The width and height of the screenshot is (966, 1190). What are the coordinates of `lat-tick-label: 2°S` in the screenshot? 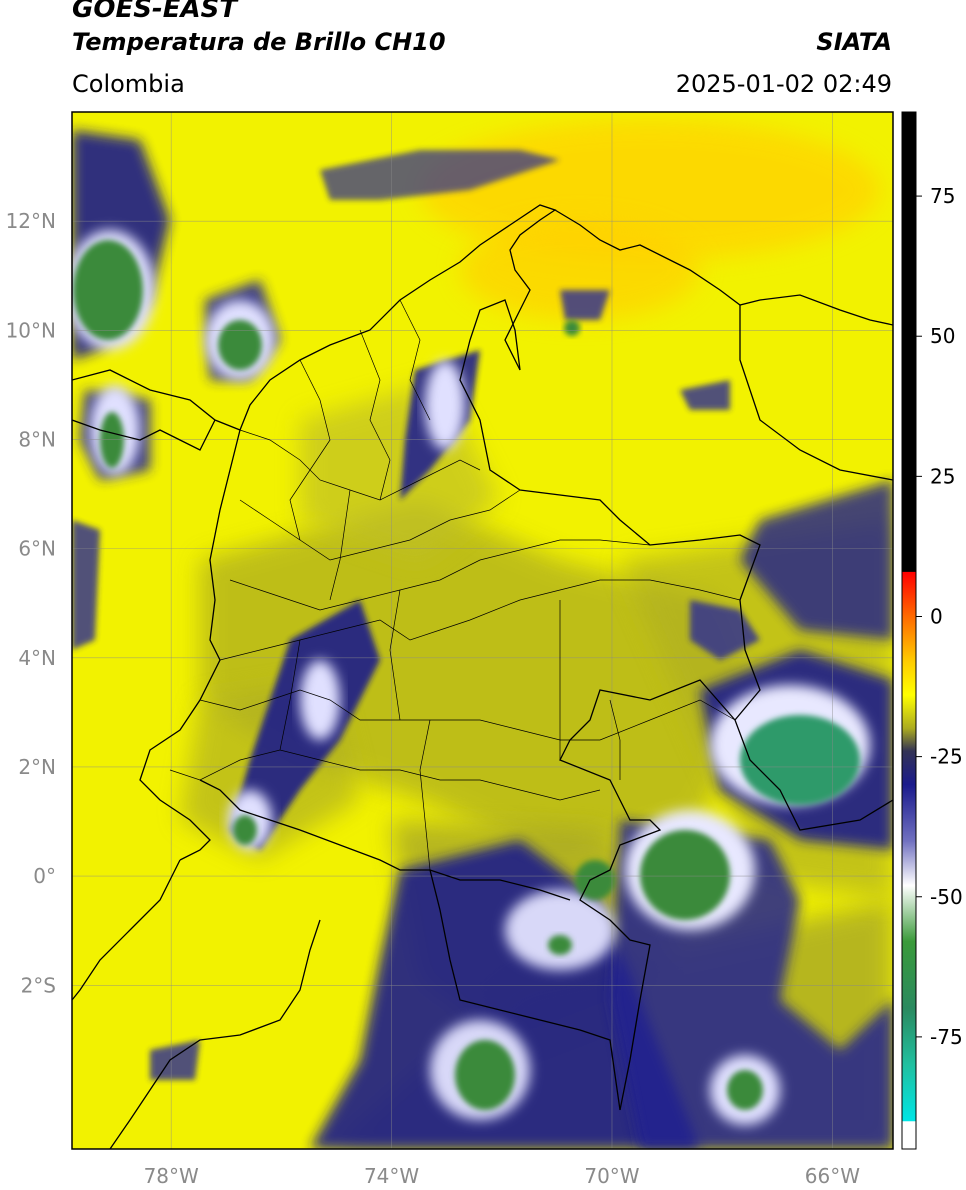 It's located at (38, 985).